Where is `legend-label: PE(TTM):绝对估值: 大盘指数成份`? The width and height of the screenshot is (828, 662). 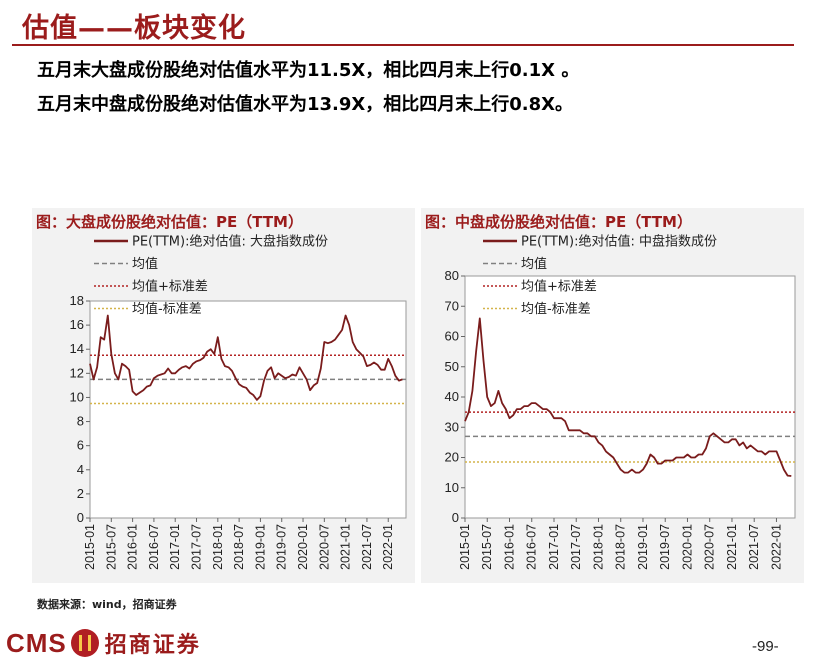 legend-label: PE(TTM):绝对估值: 大盘指数成份 is located at coordinates (230, 242).